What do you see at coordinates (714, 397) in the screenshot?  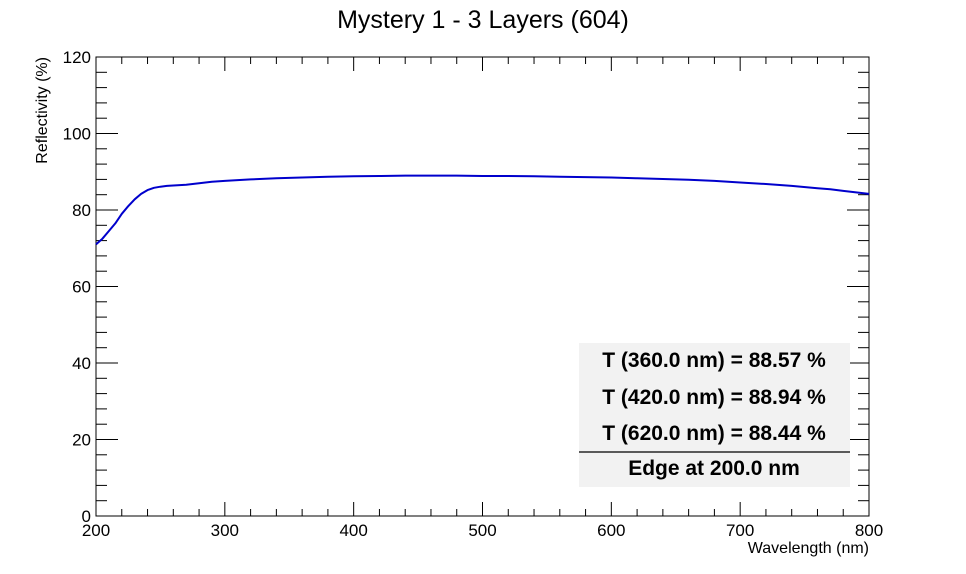 I see `legend-entry: T (420.0 nm) = 88.94 %` at bounding box center [714, 397].